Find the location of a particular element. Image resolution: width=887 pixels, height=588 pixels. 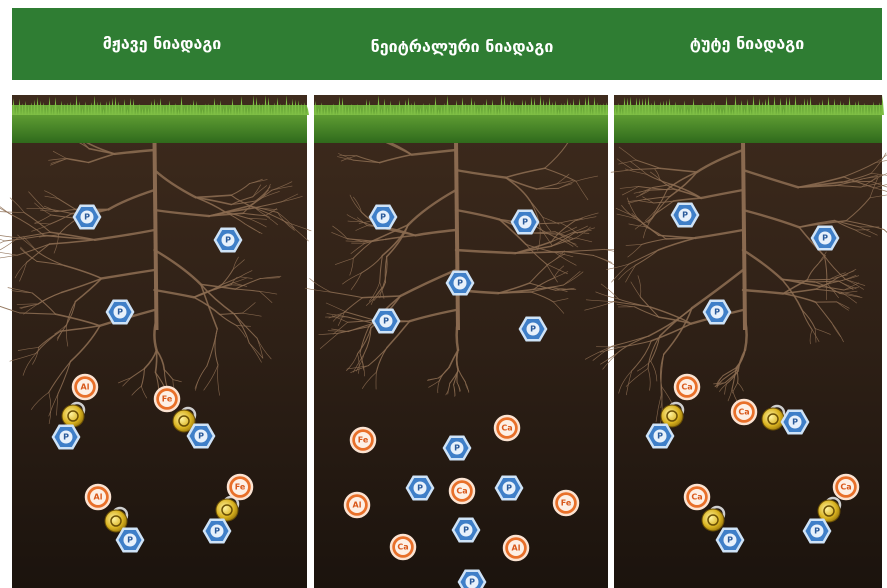

metal-label: Al is located at coordinates (516, 548).